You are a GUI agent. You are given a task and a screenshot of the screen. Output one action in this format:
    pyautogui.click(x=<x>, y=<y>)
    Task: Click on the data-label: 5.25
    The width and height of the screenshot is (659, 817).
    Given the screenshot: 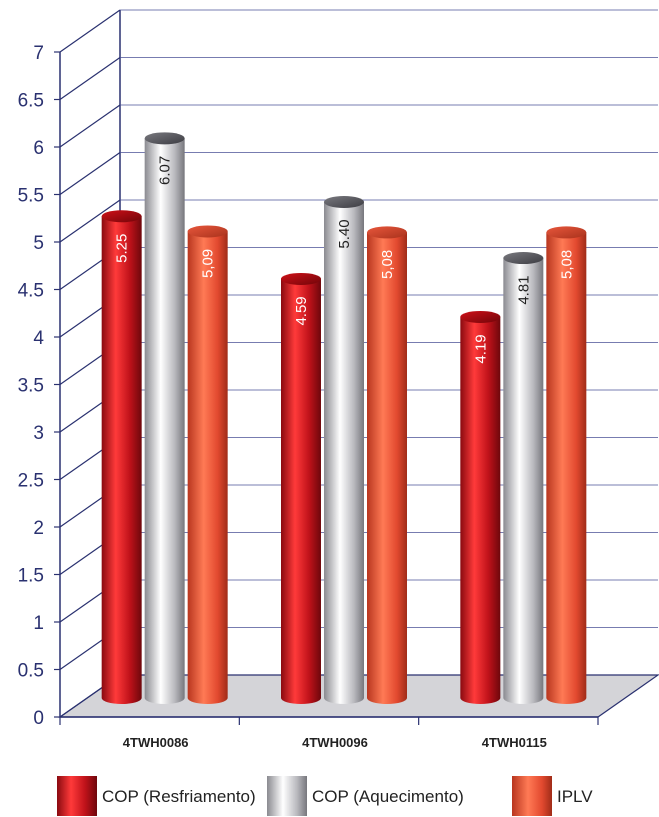 What is the action you would take?
    pyautogui.click(x=122, y=248)
    